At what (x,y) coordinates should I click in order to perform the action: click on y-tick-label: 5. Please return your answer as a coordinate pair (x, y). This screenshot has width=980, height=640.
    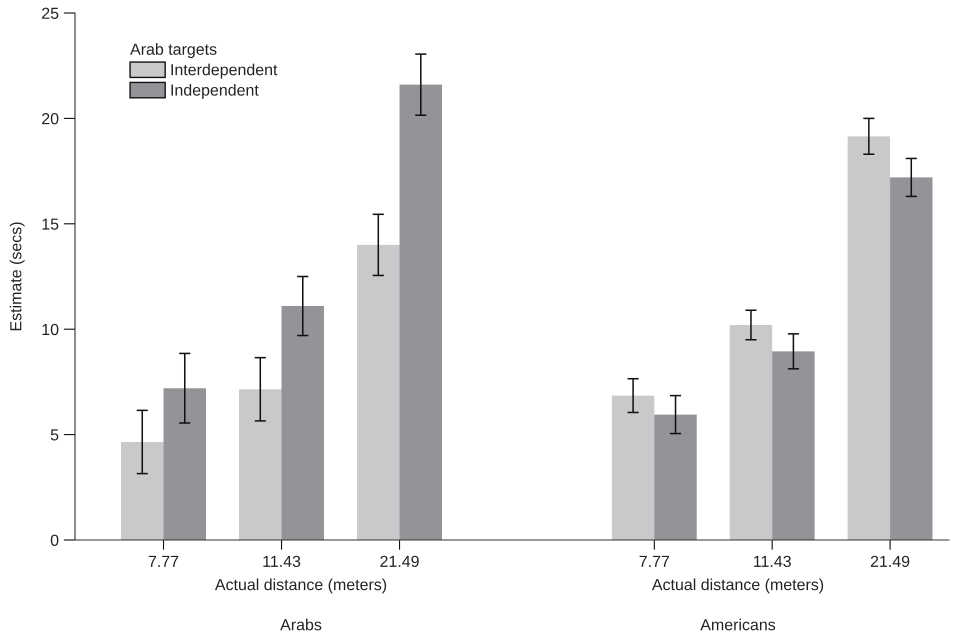
    Looking at the image, I should click on (54, 435).